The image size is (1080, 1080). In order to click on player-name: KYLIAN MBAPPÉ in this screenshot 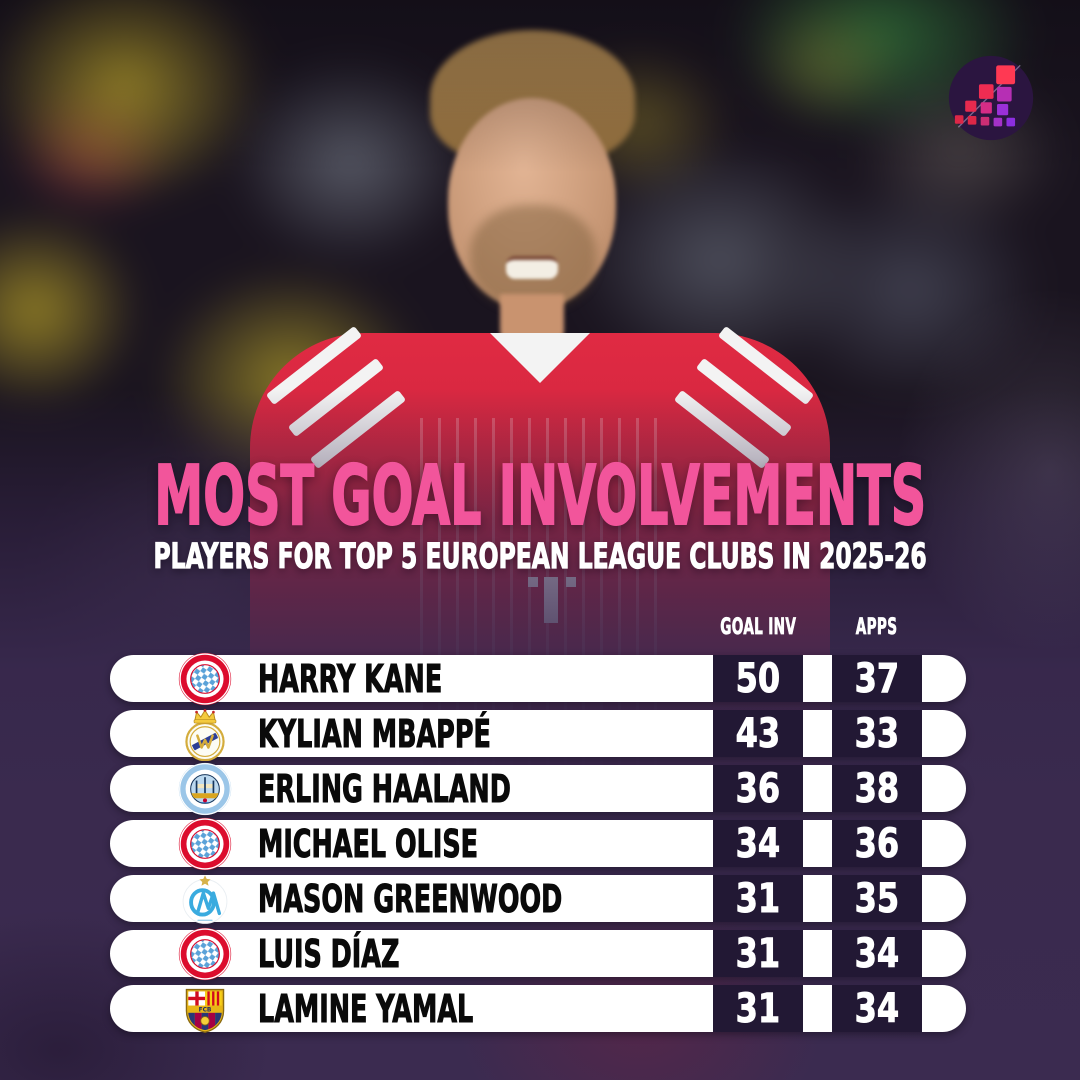, I will do `click(375, 733)`.